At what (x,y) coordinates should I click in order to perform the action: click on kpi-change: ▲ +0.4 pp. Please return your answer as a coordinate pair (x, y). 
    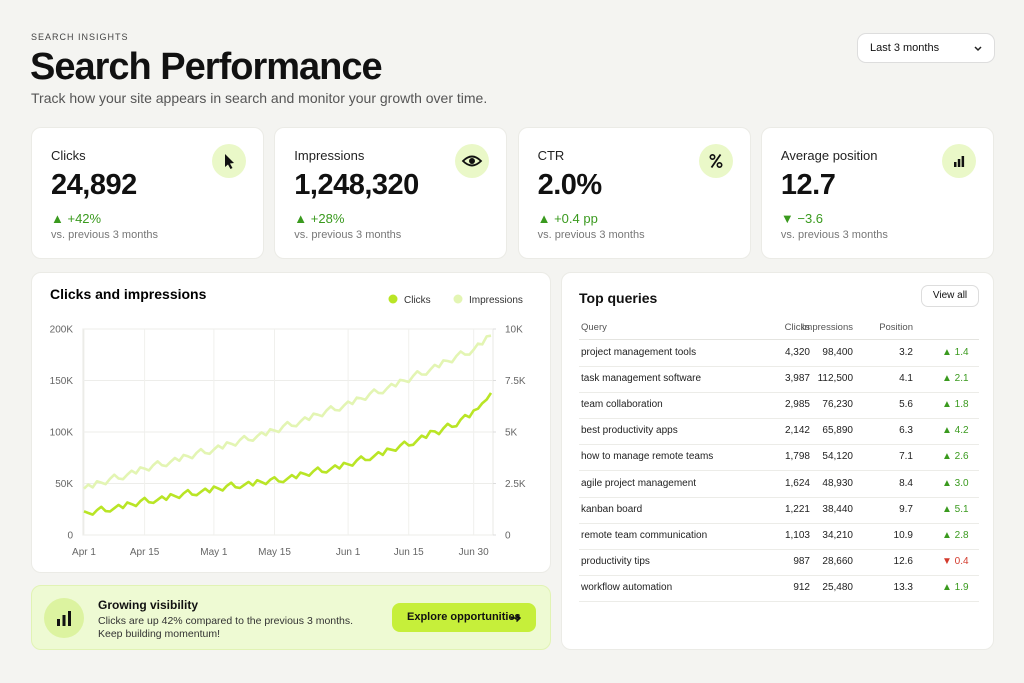
    Looking at the image, I should click on (567, 218).